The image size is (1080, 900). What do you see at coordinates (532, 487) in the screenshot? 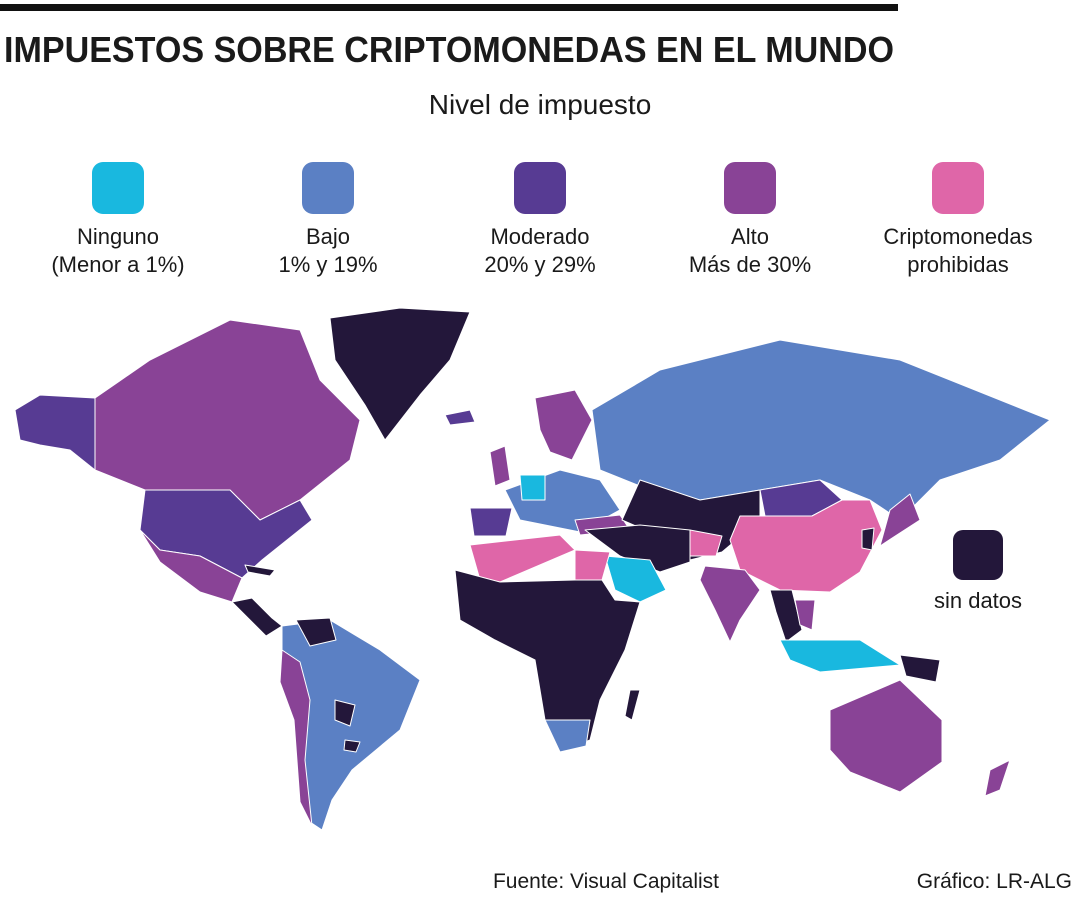
I see `germany` at bounding box center [532, 487].